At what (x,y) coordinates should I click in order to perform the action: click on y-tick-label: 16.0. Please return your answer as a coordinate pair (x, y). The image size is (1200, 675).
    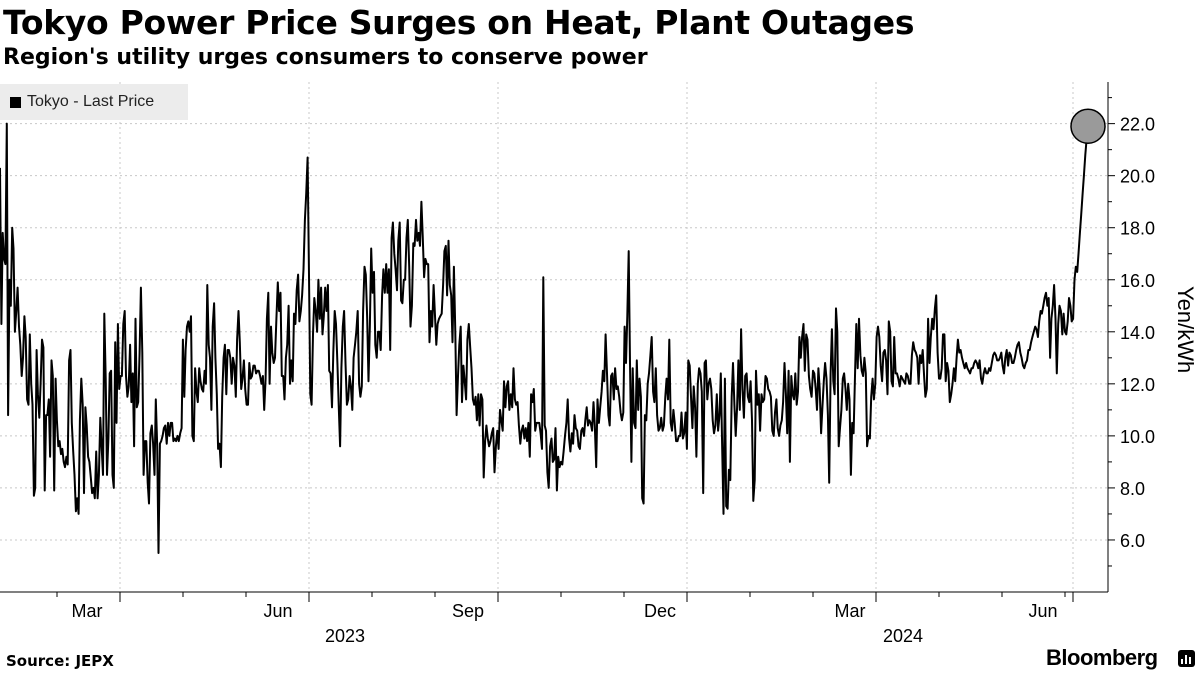
    Looking at the image, I should click on (1137, 281).